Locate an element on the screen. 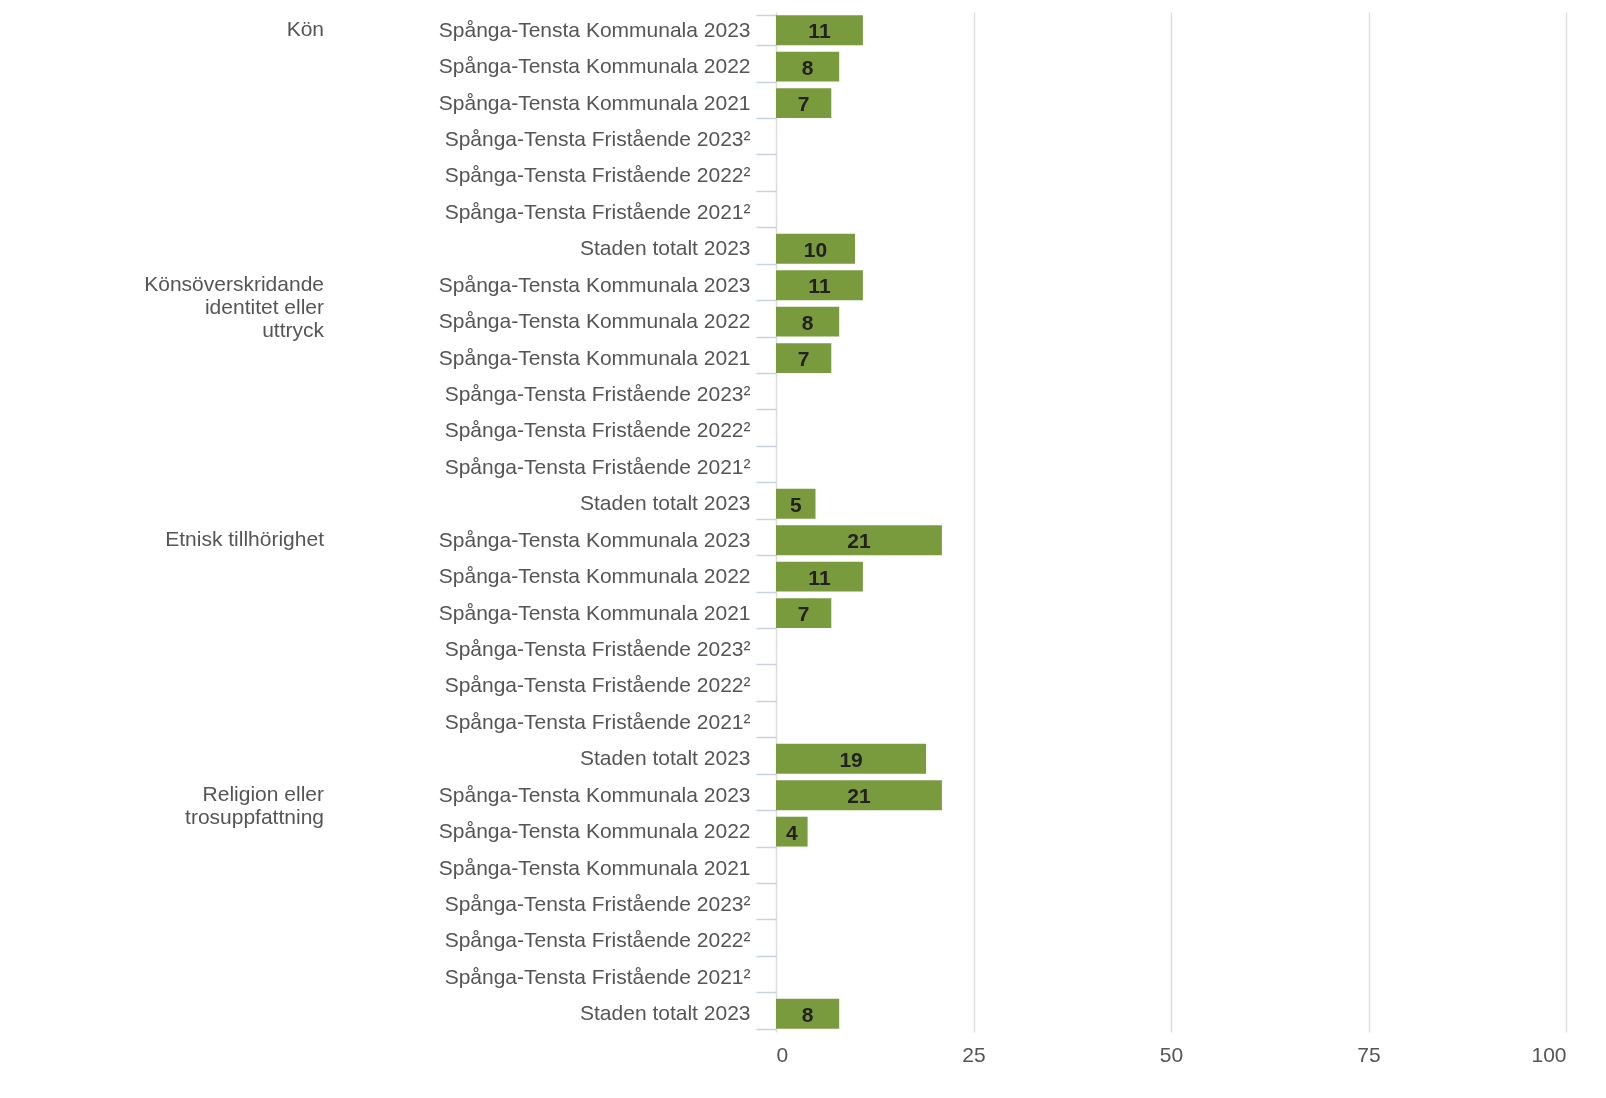  x-tick-label: 100 is located at coordinates (1549, 1054).